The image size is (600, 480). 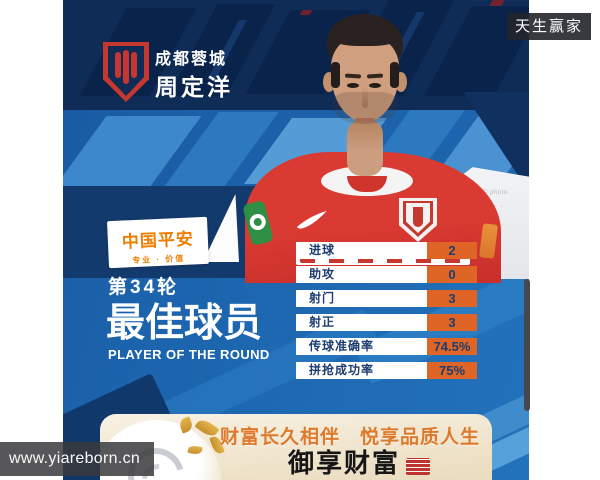 What do you see at coordinates (322, 322) in the screenshot?
I see `stat-label: 射正` at bounding box center [322, 322].